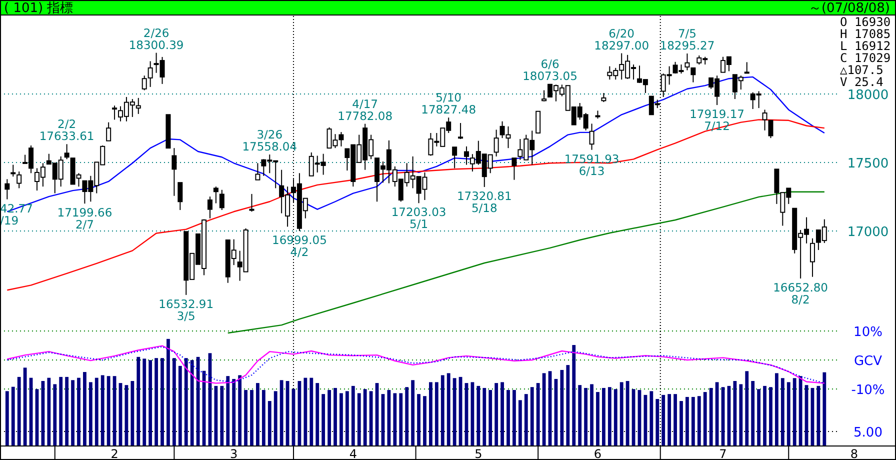 Image resolution: width=896 pixels, height=460 pixels. I want to click on annotation: 6/20, so click(621, 33).